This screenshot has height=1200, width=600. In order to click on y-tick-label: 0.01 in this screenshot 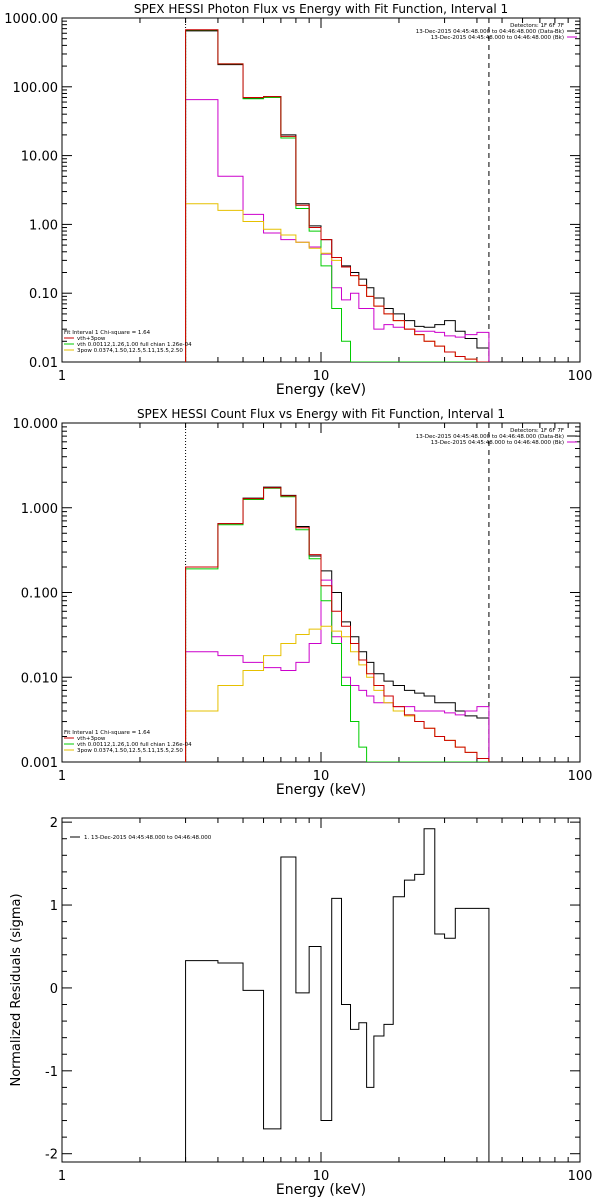, I will do `click(43, 363)`.